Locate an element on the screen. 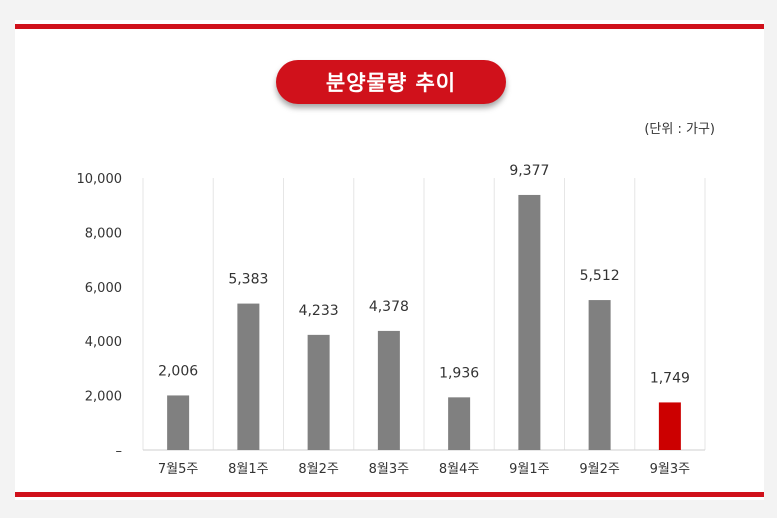 The width and height of the screenshot is (777, 518). top-accent-band is located at coordinates (389, 26).